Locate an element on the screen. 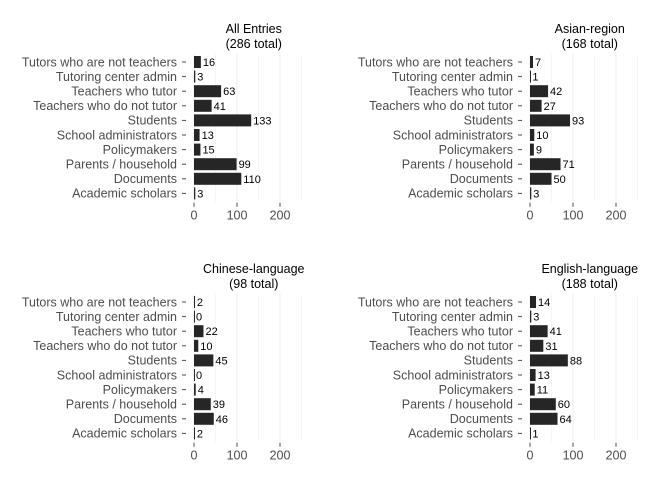 The image size is (672, 480). data-label: 42 is located at coordinates (556, 92).